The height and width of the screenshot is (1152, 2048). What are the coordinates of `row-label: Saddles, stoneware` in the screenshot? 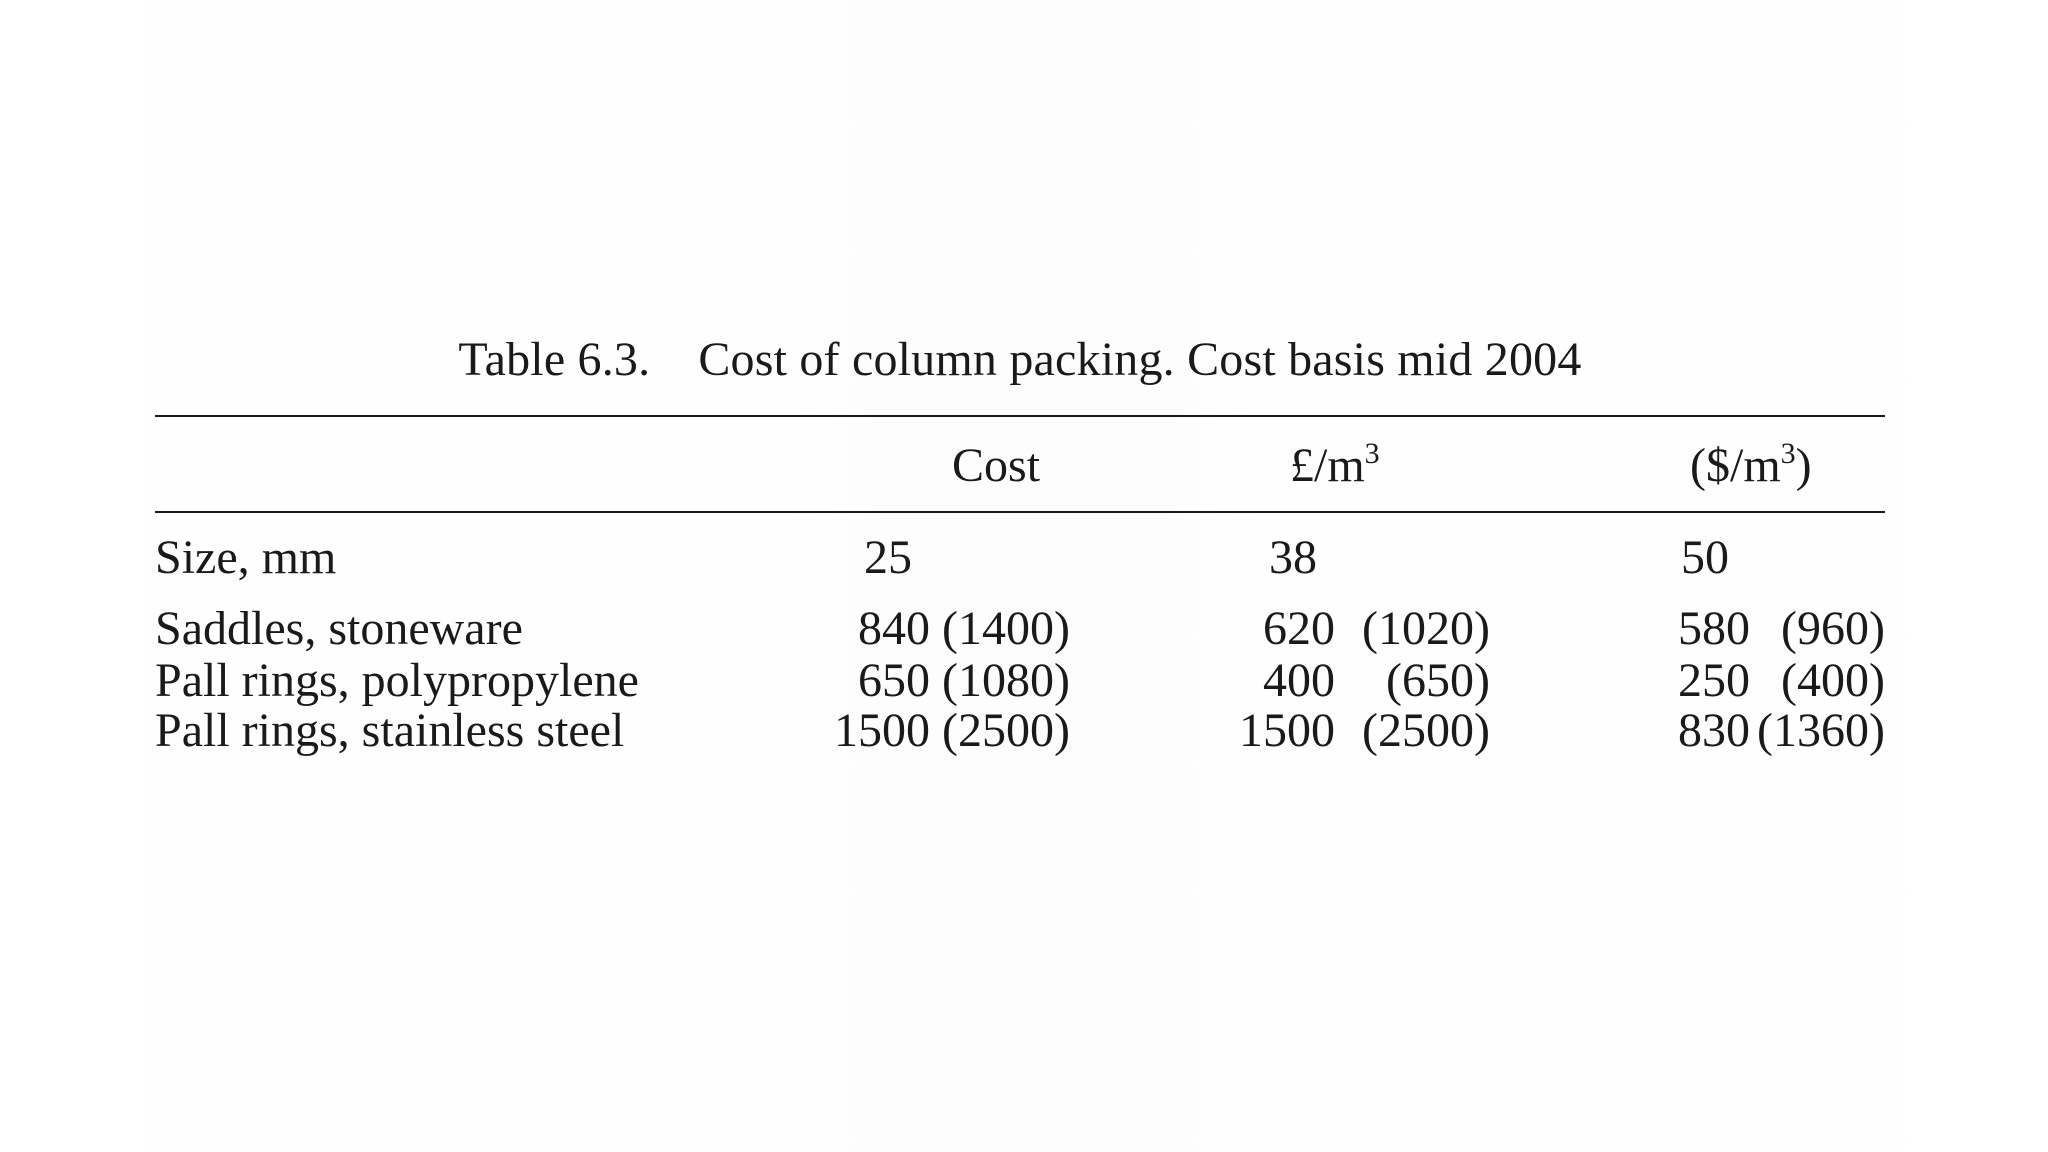 It's located at (339, 628).